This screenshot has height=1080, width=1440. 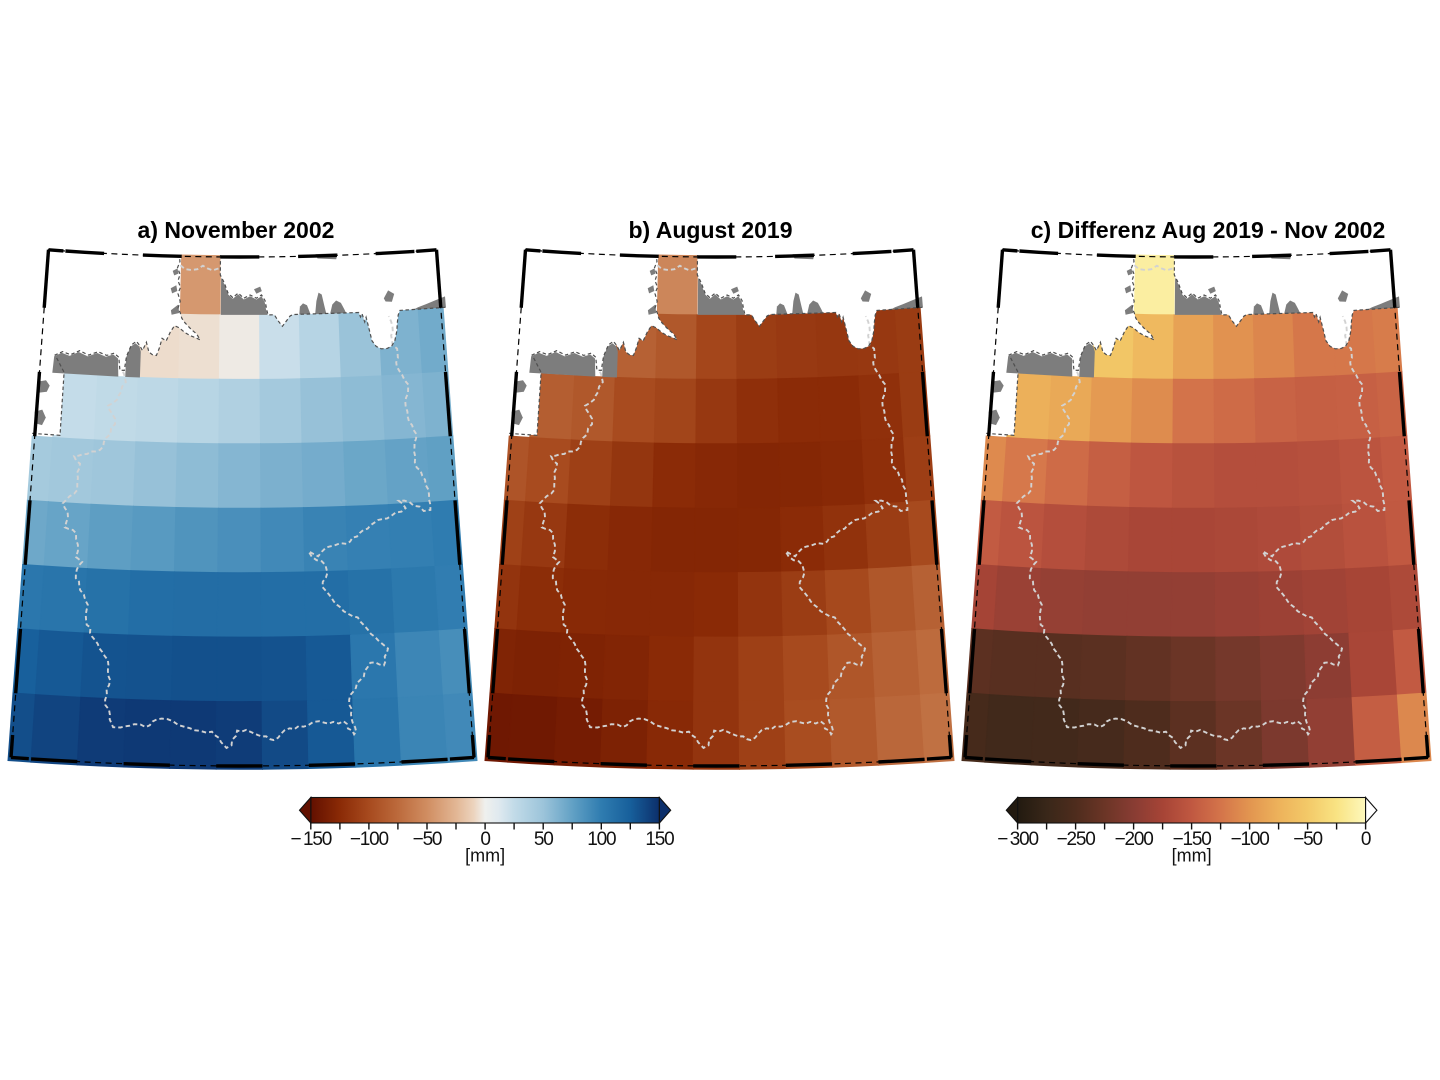 I want to click on svg-text:c) Differenz Aug 2019 - Nov 20: c) Differenz Aug 2019 - Nov 2002, so click(x=1208, y=230).